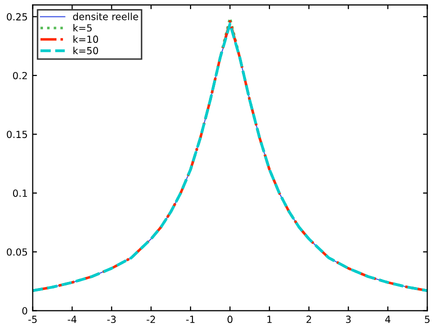 The image size is (436, 327). Describe the element at coordinates (20, 76) in the screenshot. I see `y-tick-label: 0.2` at that location.